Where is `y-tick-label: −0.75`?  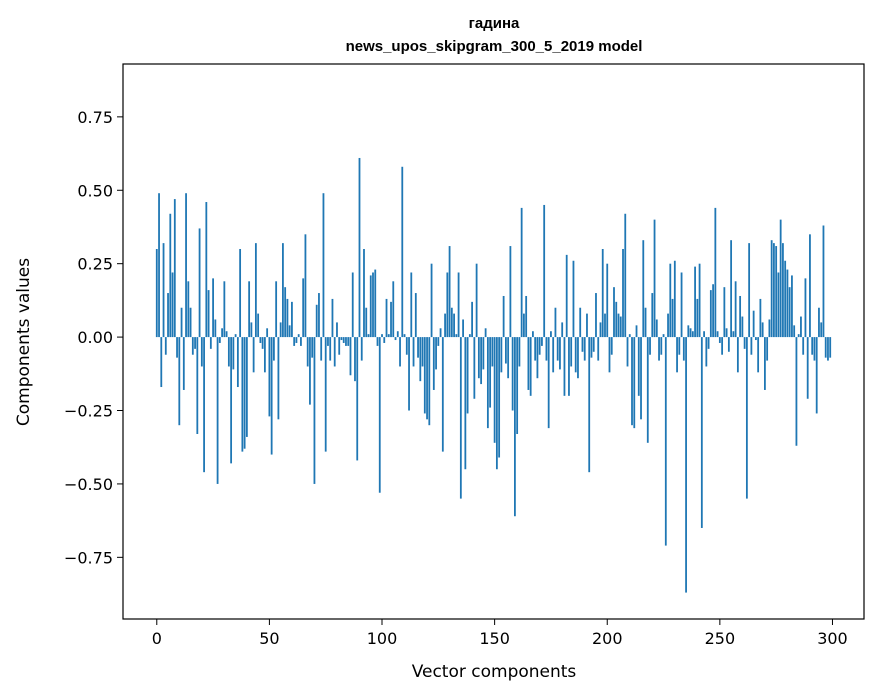
y-tick-label: −0.75 is located at coordinates (88, 557).